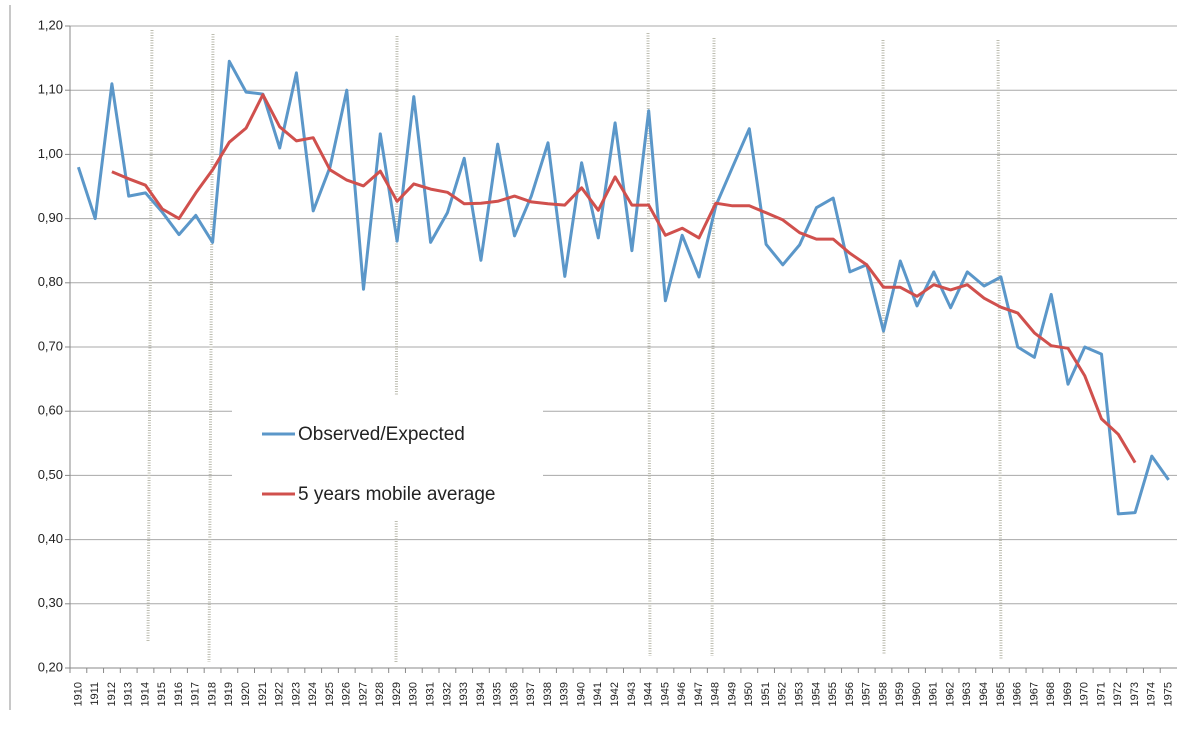 This screenshot has height=730, width=1192. What do you see at coordinates (50, 217) in the screenshot?
I see `y-tick-label: 0,90` at bounding box center [50, 217].